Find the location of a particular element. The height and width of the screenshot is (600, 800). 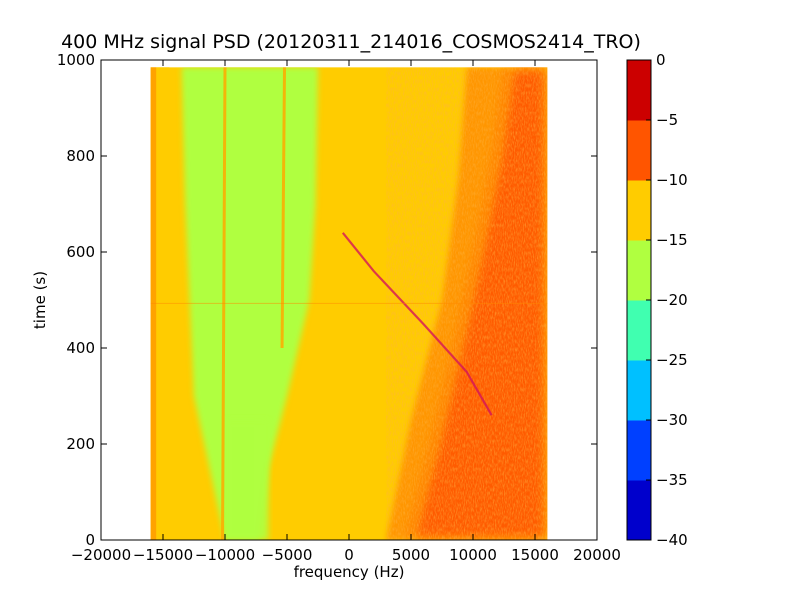

x-tick-label: −15000 is located at coordinates (163, 555).